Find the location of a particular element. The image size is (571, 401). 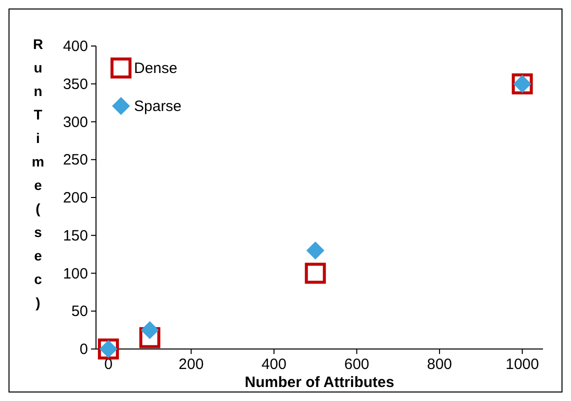

y-tick-label: 150 is located at coordinates (75, 235).